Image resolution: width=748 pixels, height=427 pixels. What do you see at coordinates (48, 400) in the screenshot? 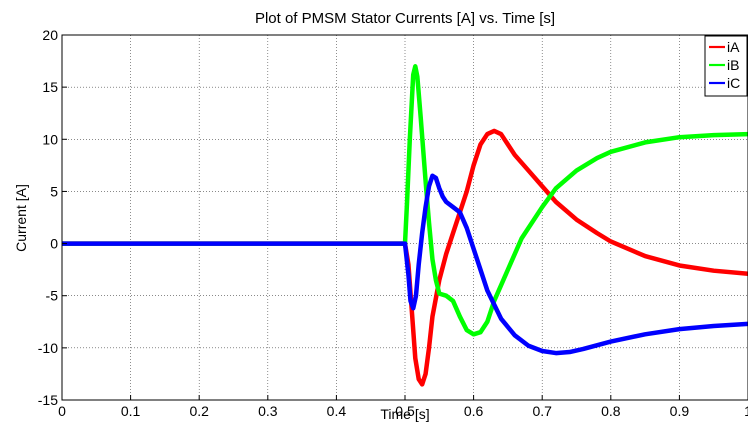
I see `y-tick-label: -15` at bounding box center [48, 400].